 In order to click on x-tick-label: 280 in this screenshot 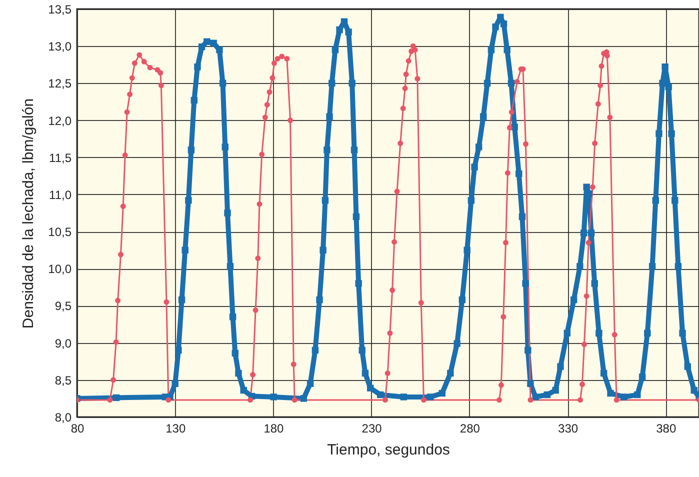, I will do `click(470, 429)`.